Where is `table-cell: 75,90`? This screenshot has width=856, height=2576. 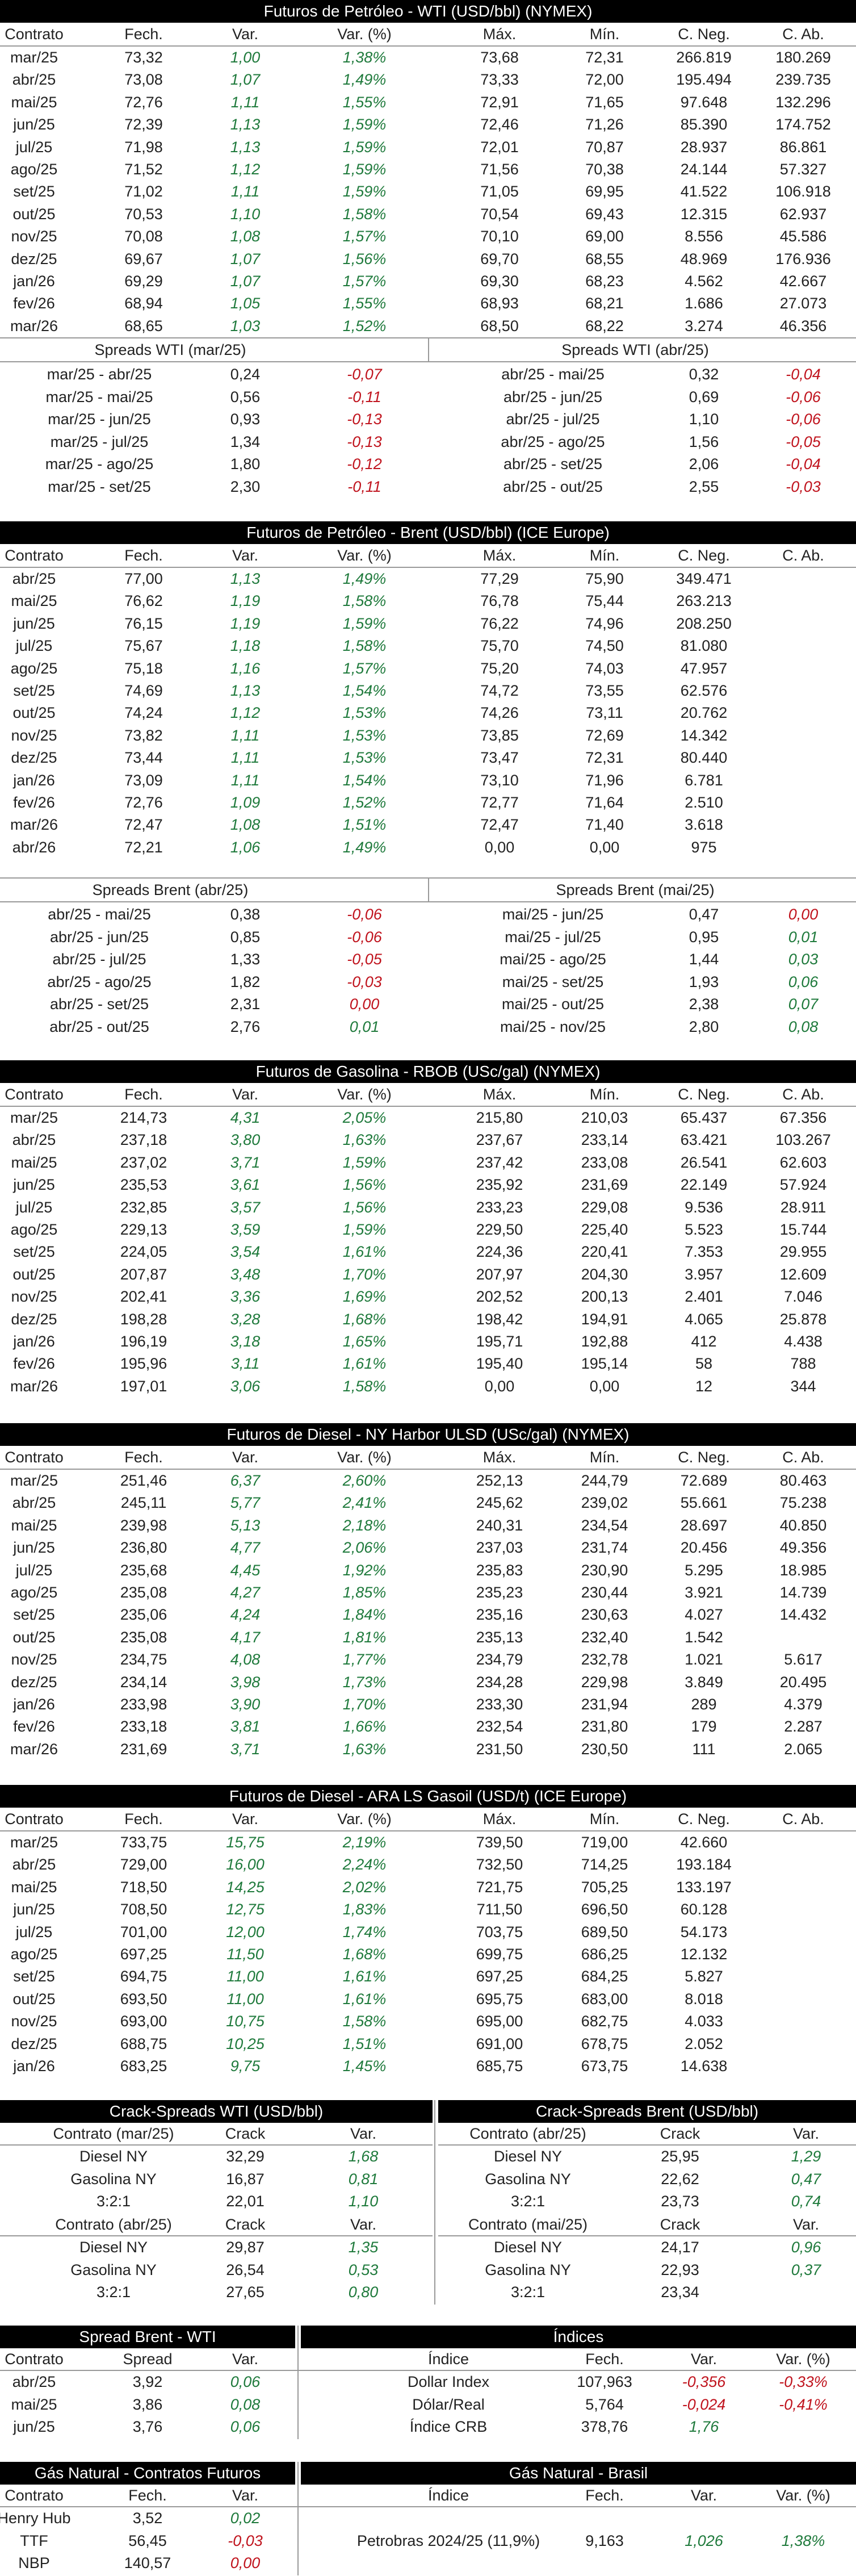 table-cell: 75,90 is located at coordinates (604, 578).